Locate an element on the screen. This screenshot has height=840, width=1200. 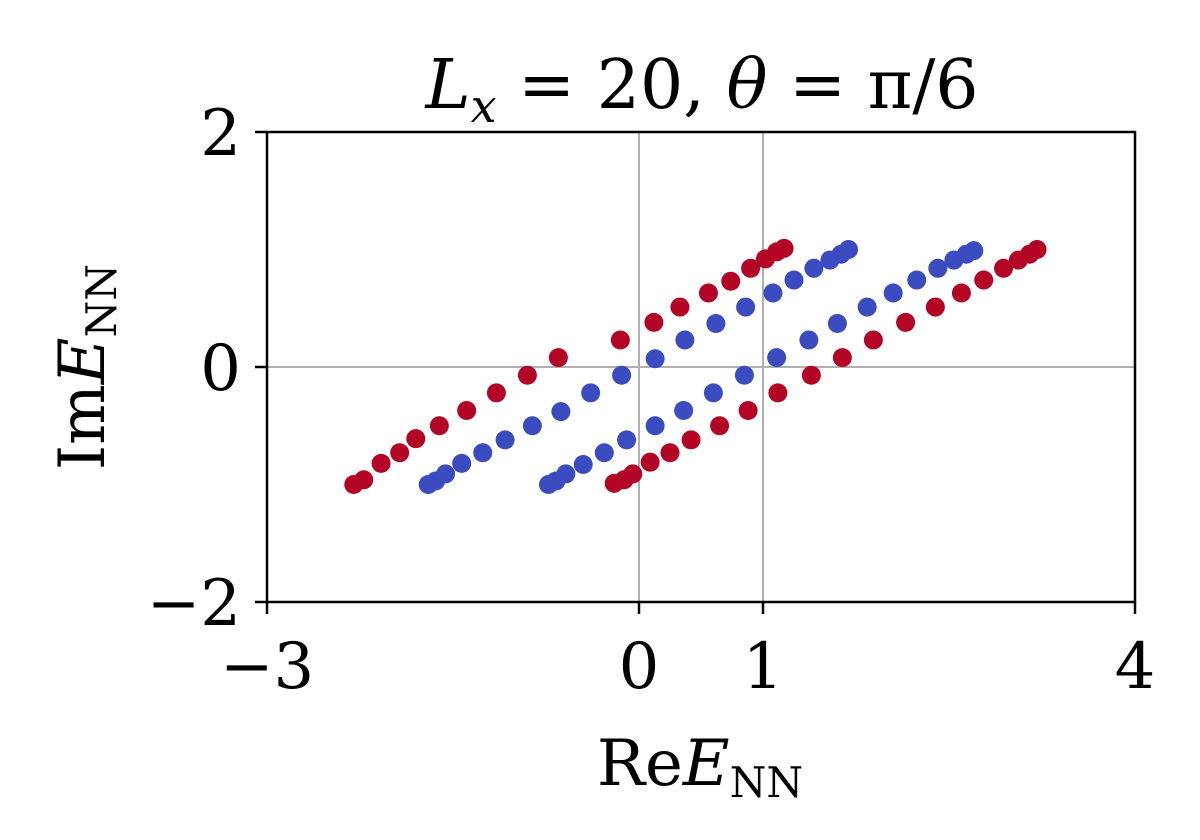
chart-title: Lx = 20, θ = π/6 is located at coordinates (700, 89).